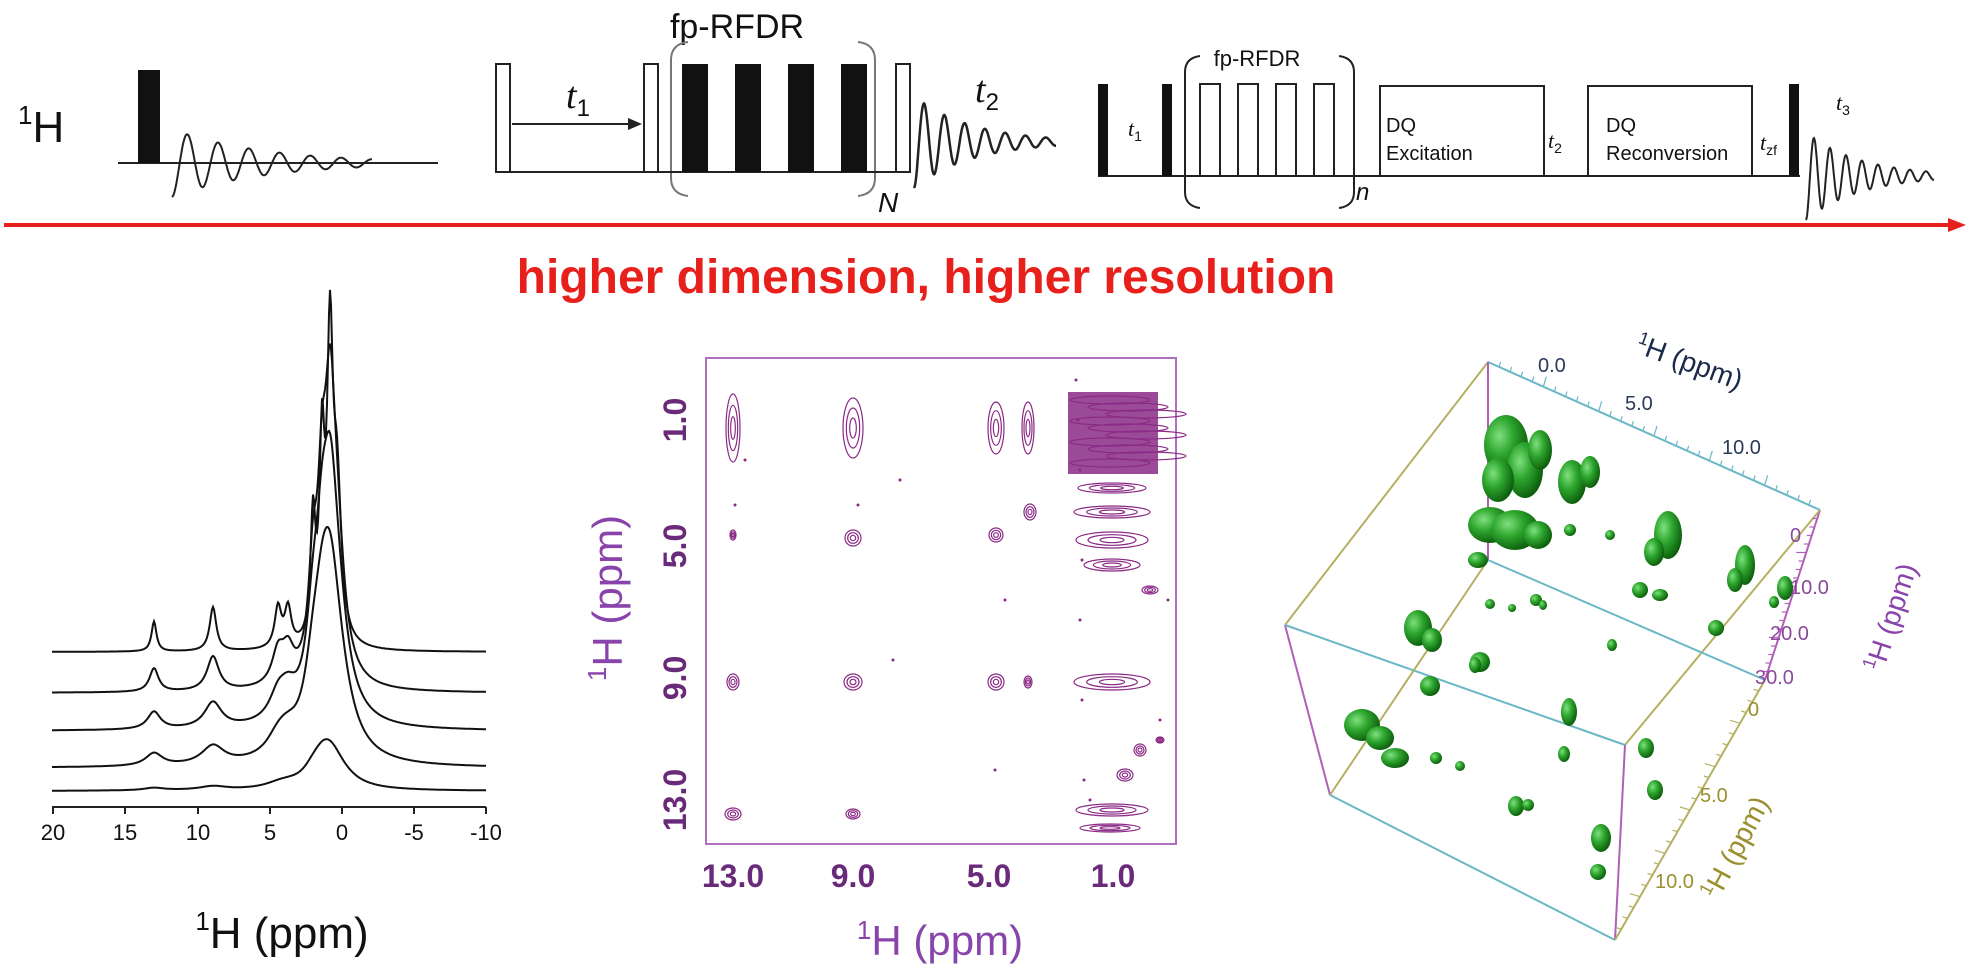  I want to click on x-tick-label: 13.0, so click(733, 876).